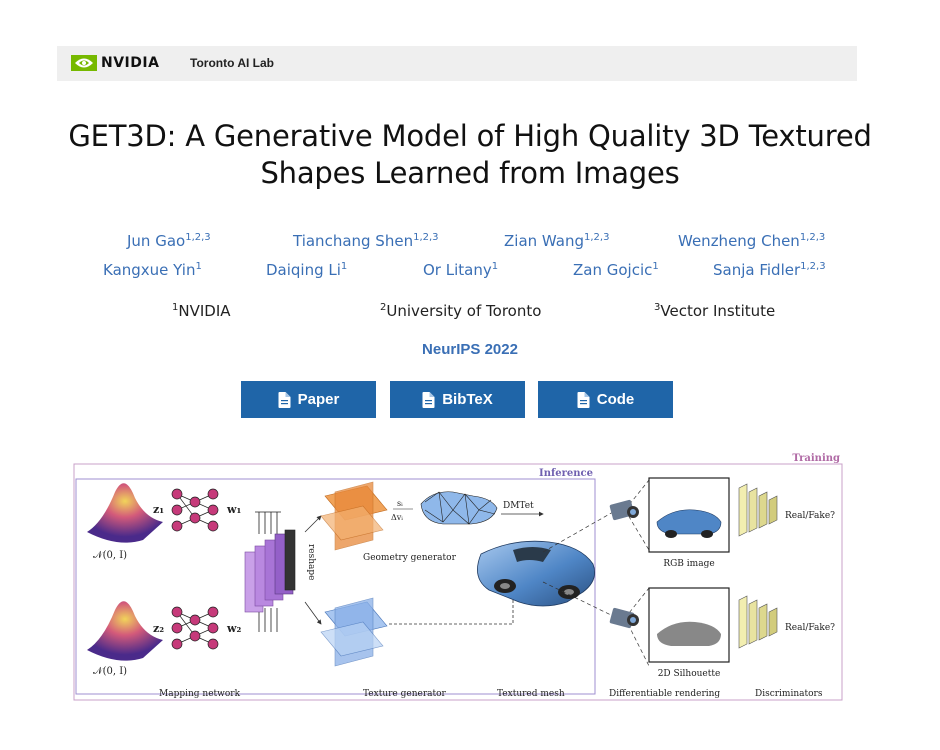  What do you see at coordinates (536, 573) in the screenshot?
I see `textured-car-mesh` at bounding box center [536, 573].